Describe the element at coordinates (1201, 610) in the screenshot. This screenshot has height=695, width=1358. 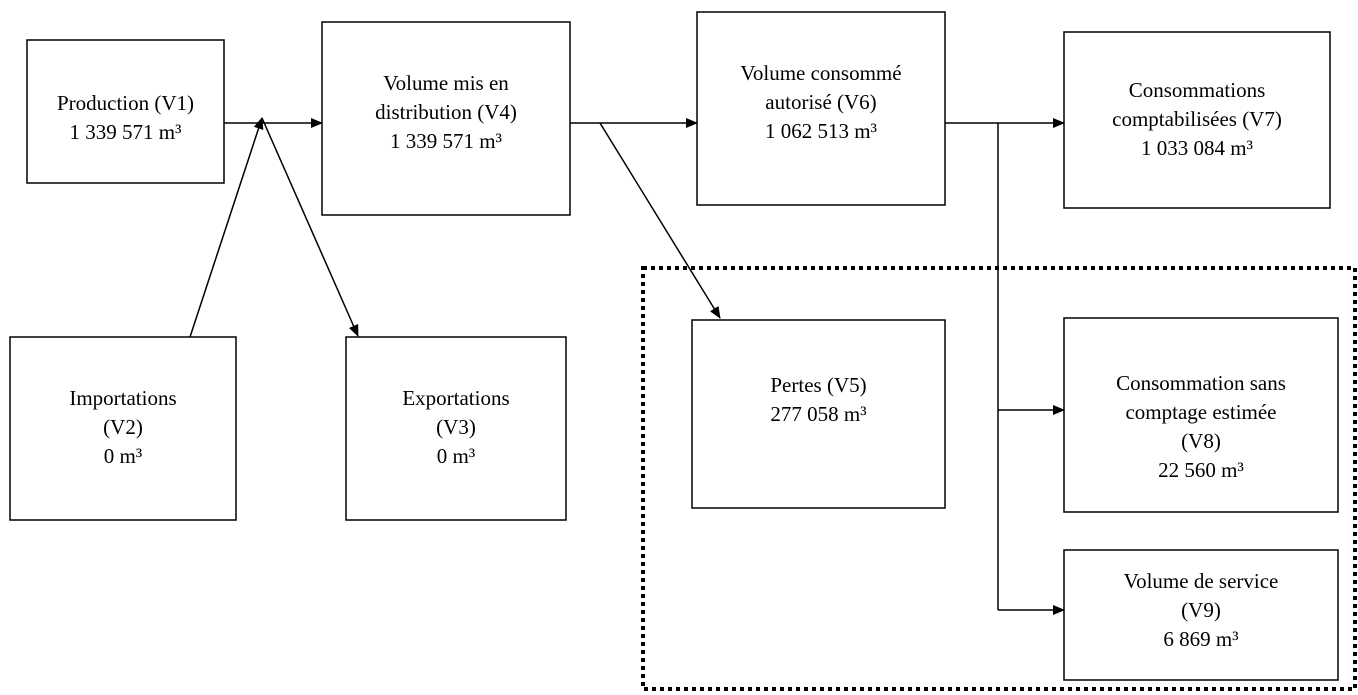
I see `node-label: (V9)` at that location.